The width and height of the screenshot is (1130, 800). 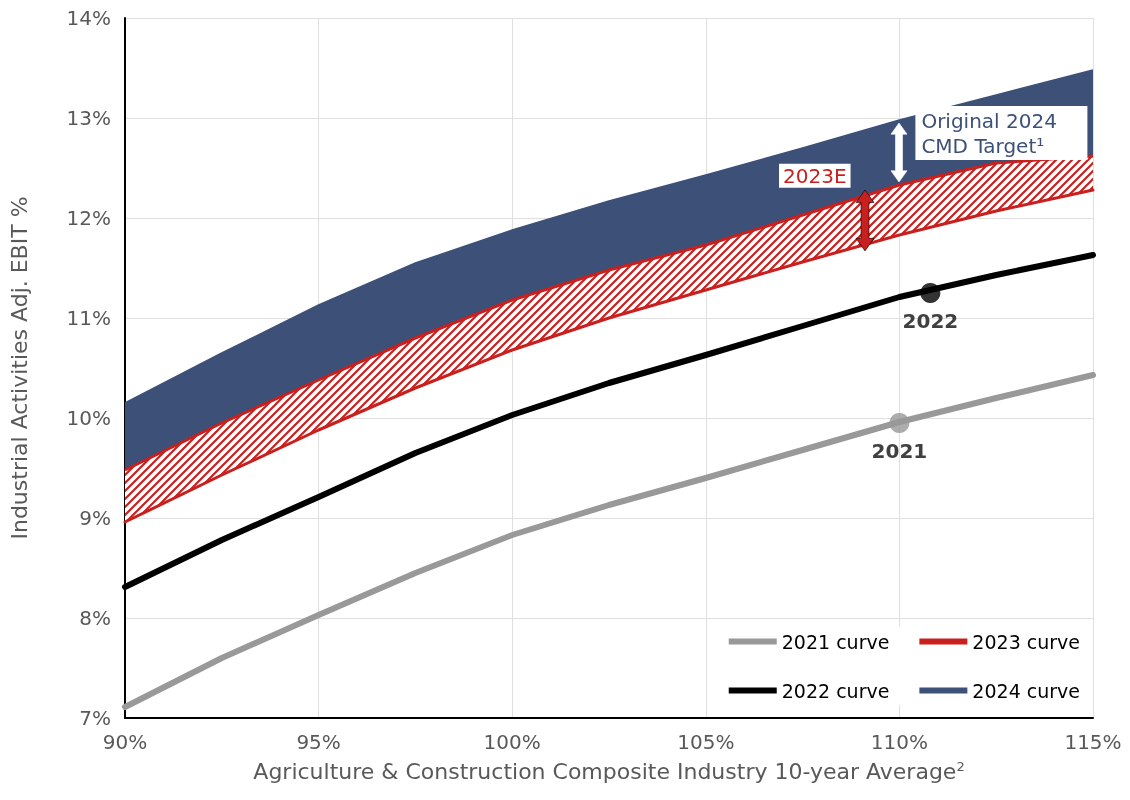 What do you see at coordinates (125, 742) in the screenshot?
I see `x-tick-label: 90%` at bounding box center [125, 742].